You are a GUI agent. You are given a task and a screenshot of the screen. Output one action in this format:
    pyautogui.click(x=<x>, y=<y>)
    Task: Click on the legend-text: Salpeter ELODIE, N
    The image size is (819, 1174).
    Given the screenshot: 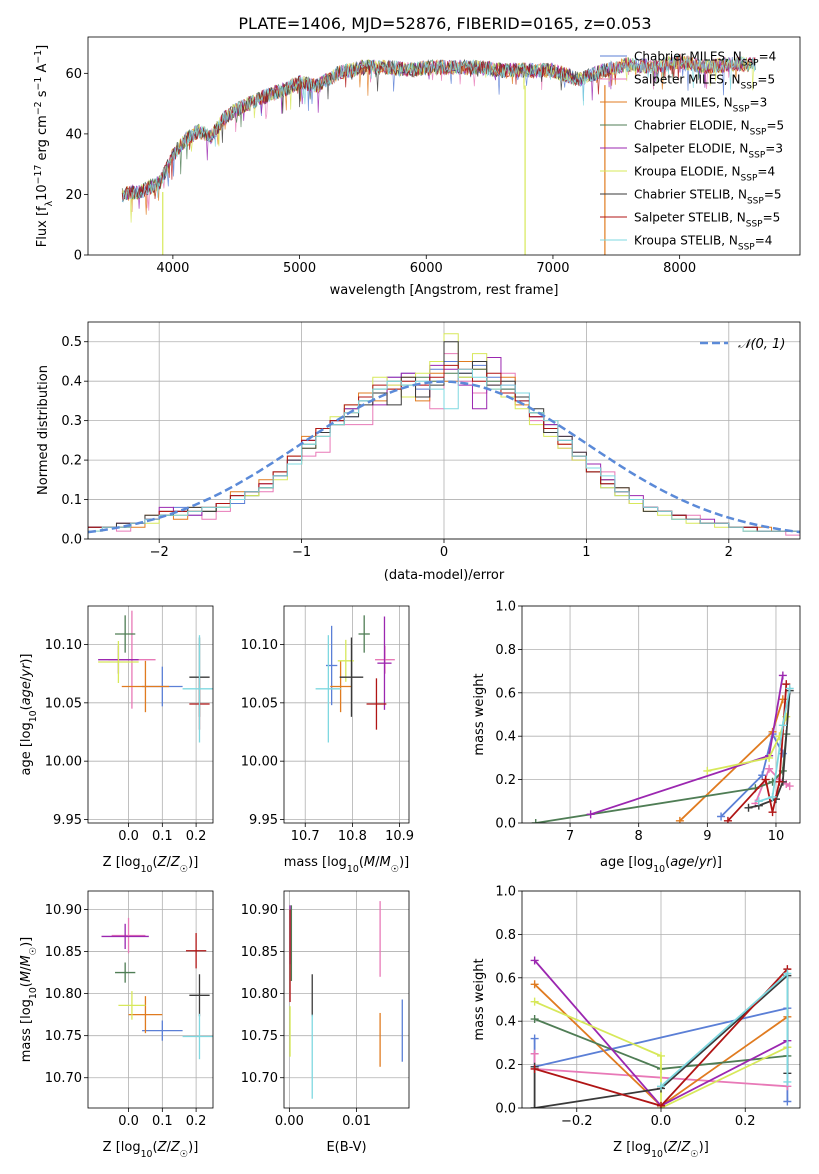 What is the action you would take?
    pyautogui.click(x=691, y=149)
    